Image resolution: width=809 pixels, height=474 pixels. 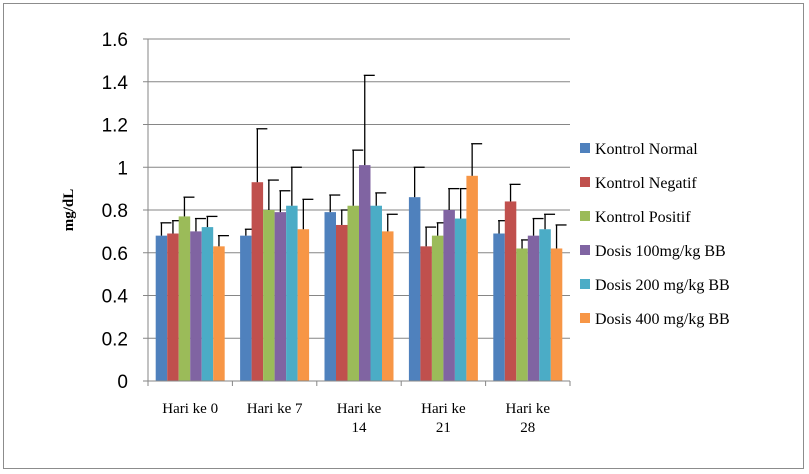 I want to click on x-category-label: Hari ke 14, so click(x=359, y=418).